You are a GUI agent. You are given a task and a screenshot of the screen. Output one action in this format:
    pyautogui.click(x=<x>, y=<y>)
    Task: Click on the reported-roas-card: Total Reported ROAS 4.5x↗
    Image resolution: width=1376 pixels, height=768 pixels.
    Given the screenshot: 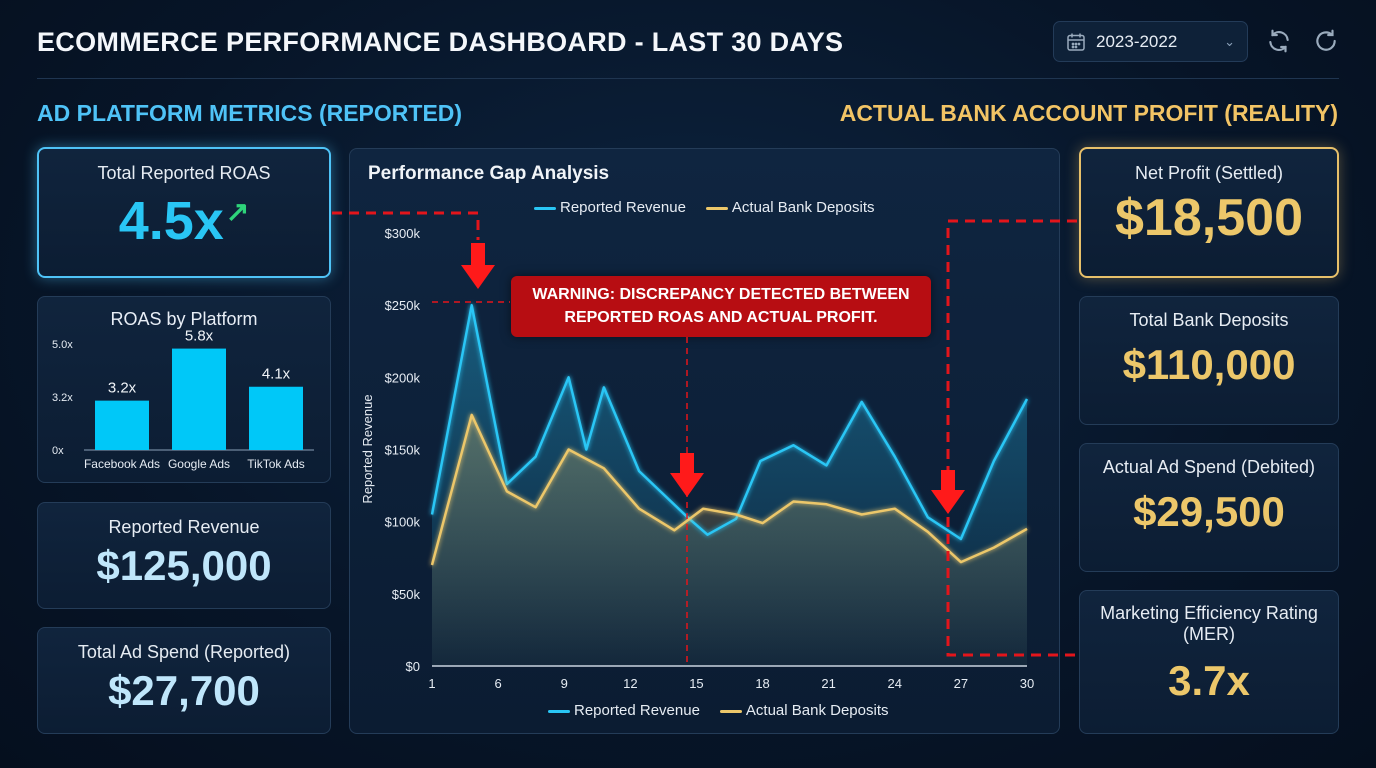 What is the action you would take?
    pyautogui.click(x=184, y=212)
    